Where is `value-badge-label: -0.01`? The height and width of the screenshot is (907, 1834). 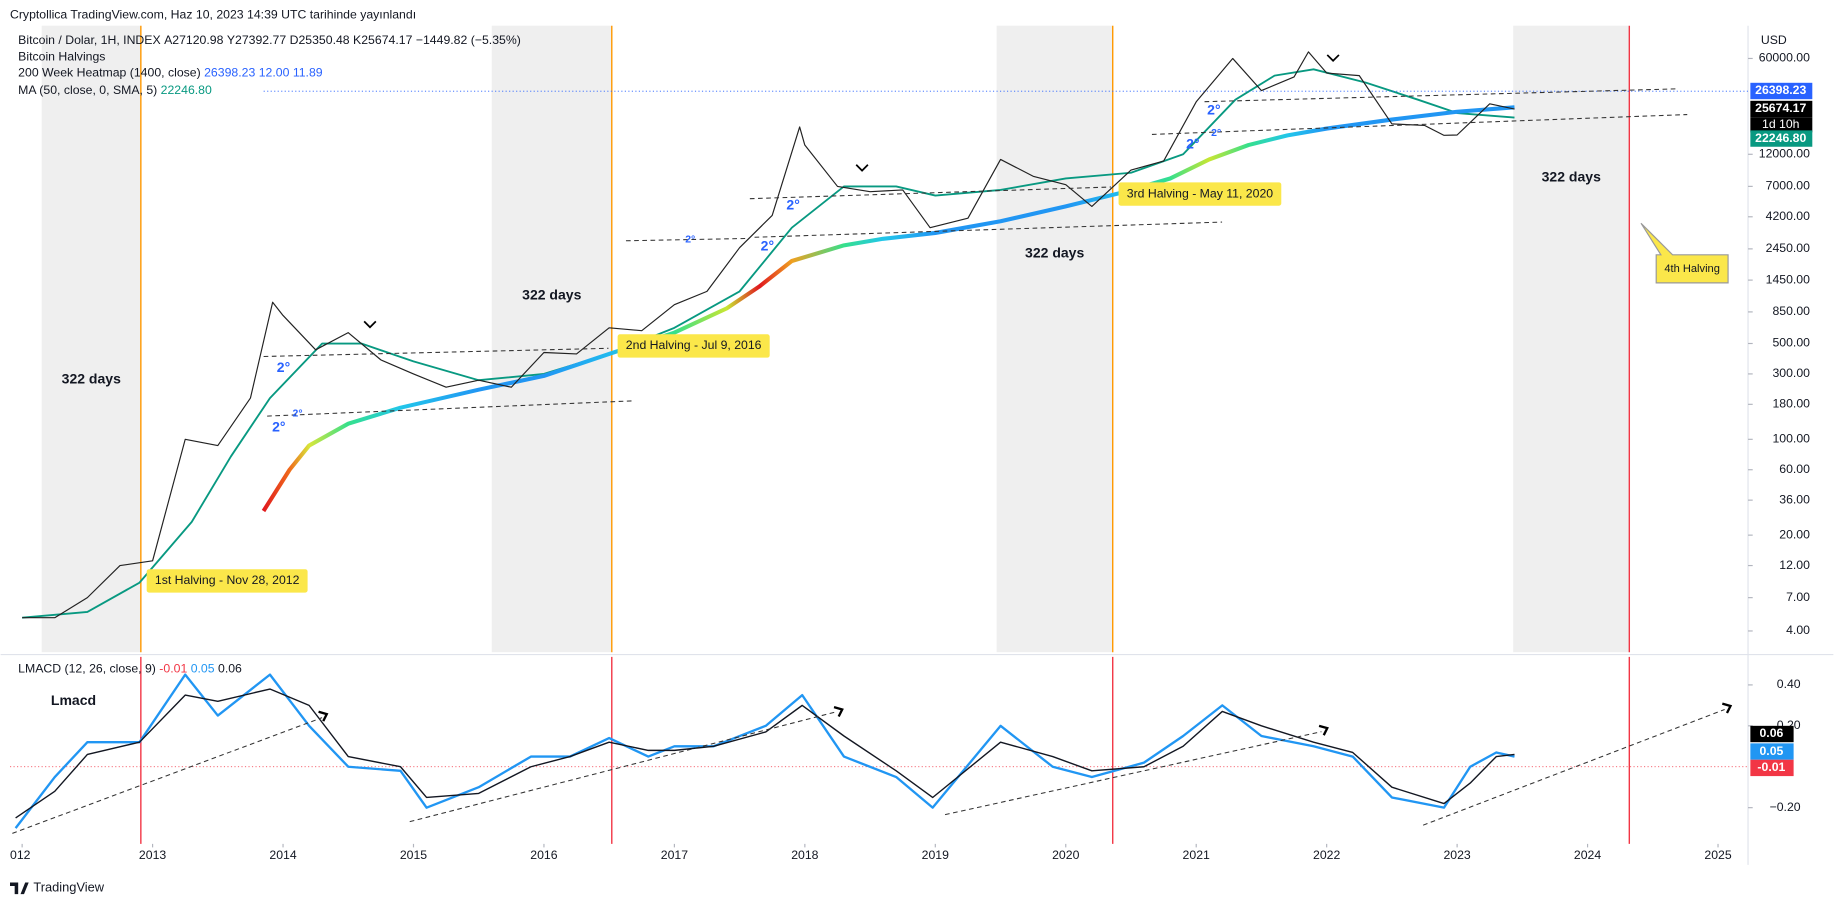 value-badge-label: -0.01 is located at coordinates (1771, 767).